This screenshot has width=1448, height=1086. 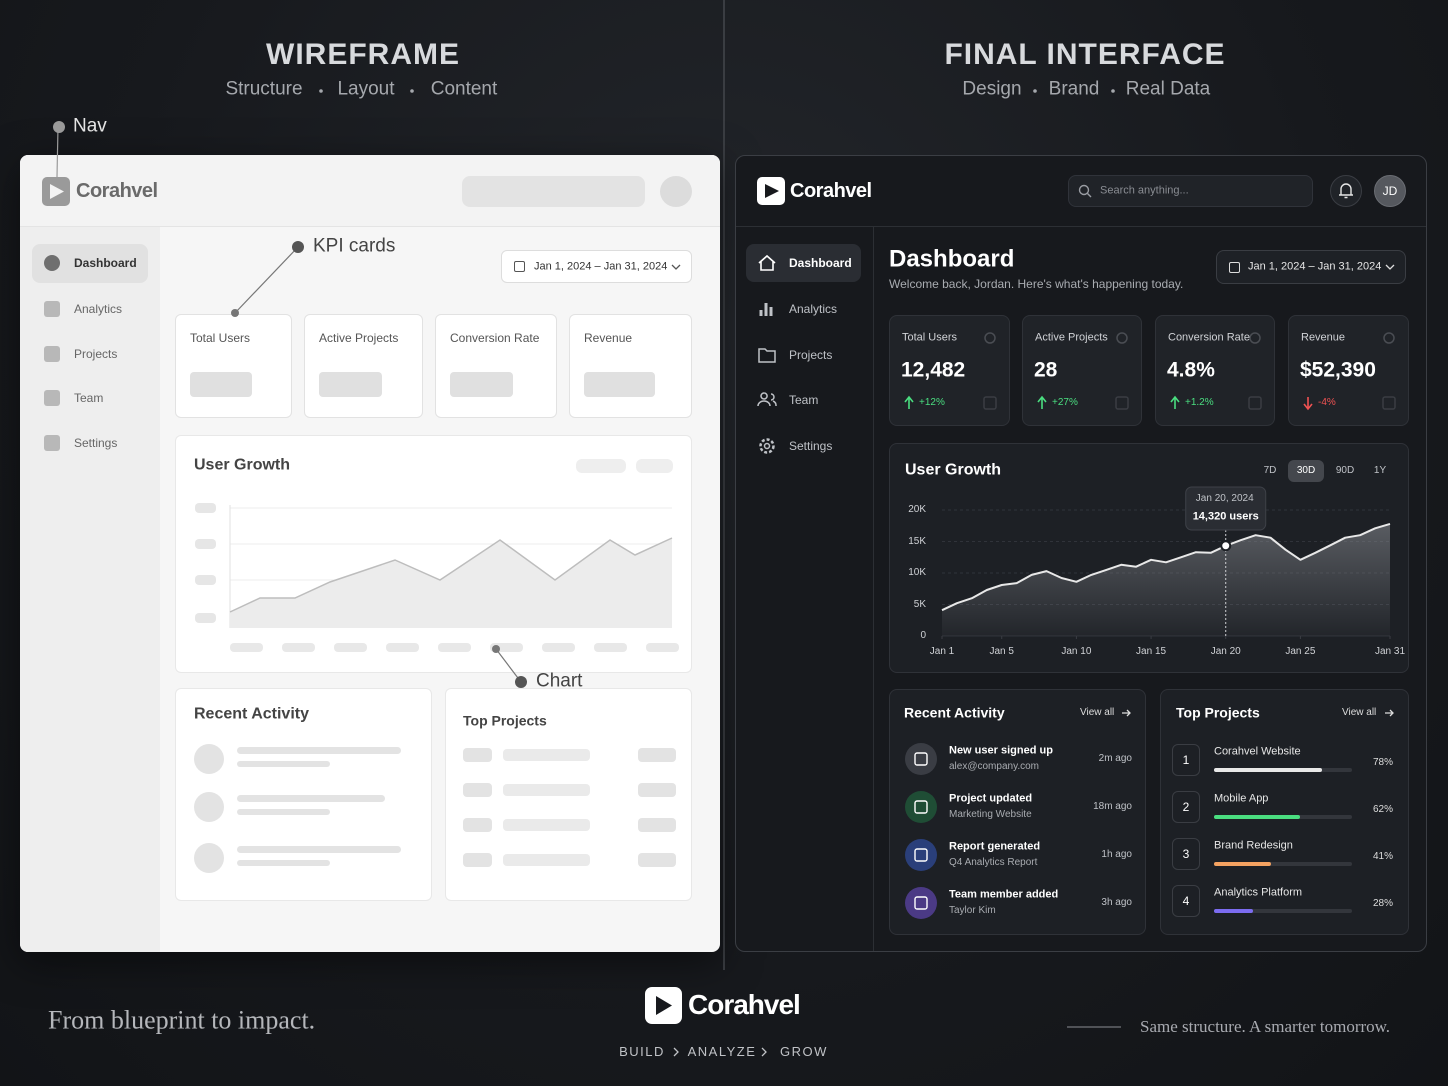 I want to click on search-box, so click(x=1190, y=191).